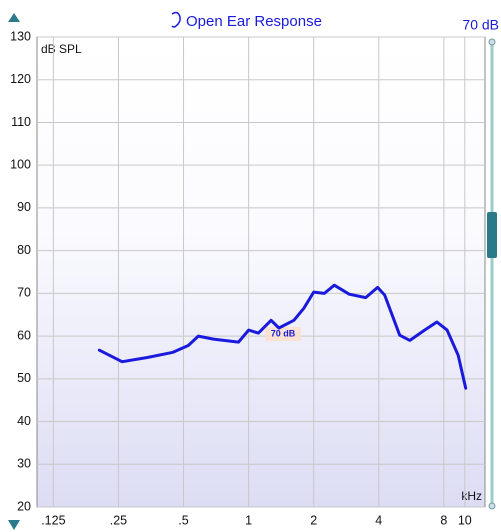 Image resolution: width=501 pixels, height=532 pixels. What do you see at coordinates (53, 520) in the screenshot?
I see `x-tick-label: .125` at bounding box center [53, 520].